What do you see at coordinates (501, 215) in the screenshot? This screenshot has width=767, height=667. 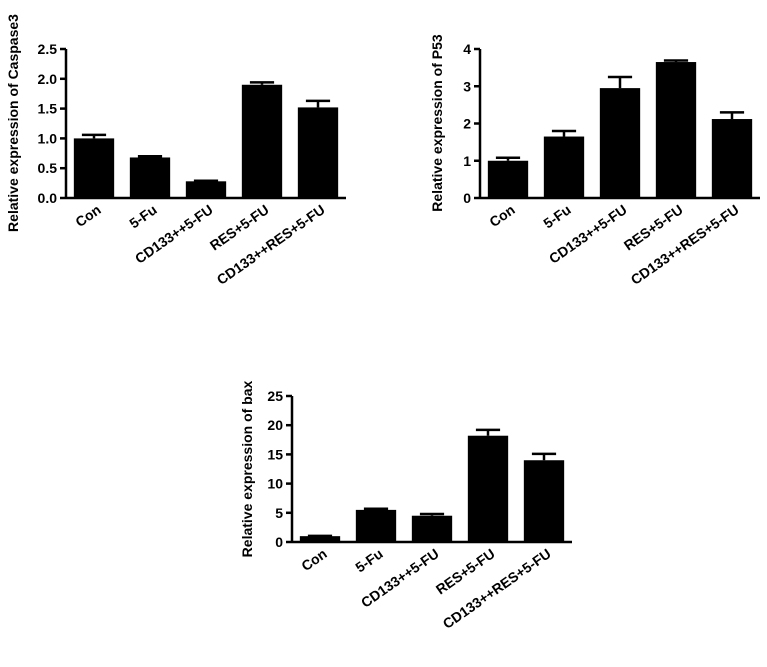 I see `chart2-x-tick-label: Con` at bounding box center [501, 215].